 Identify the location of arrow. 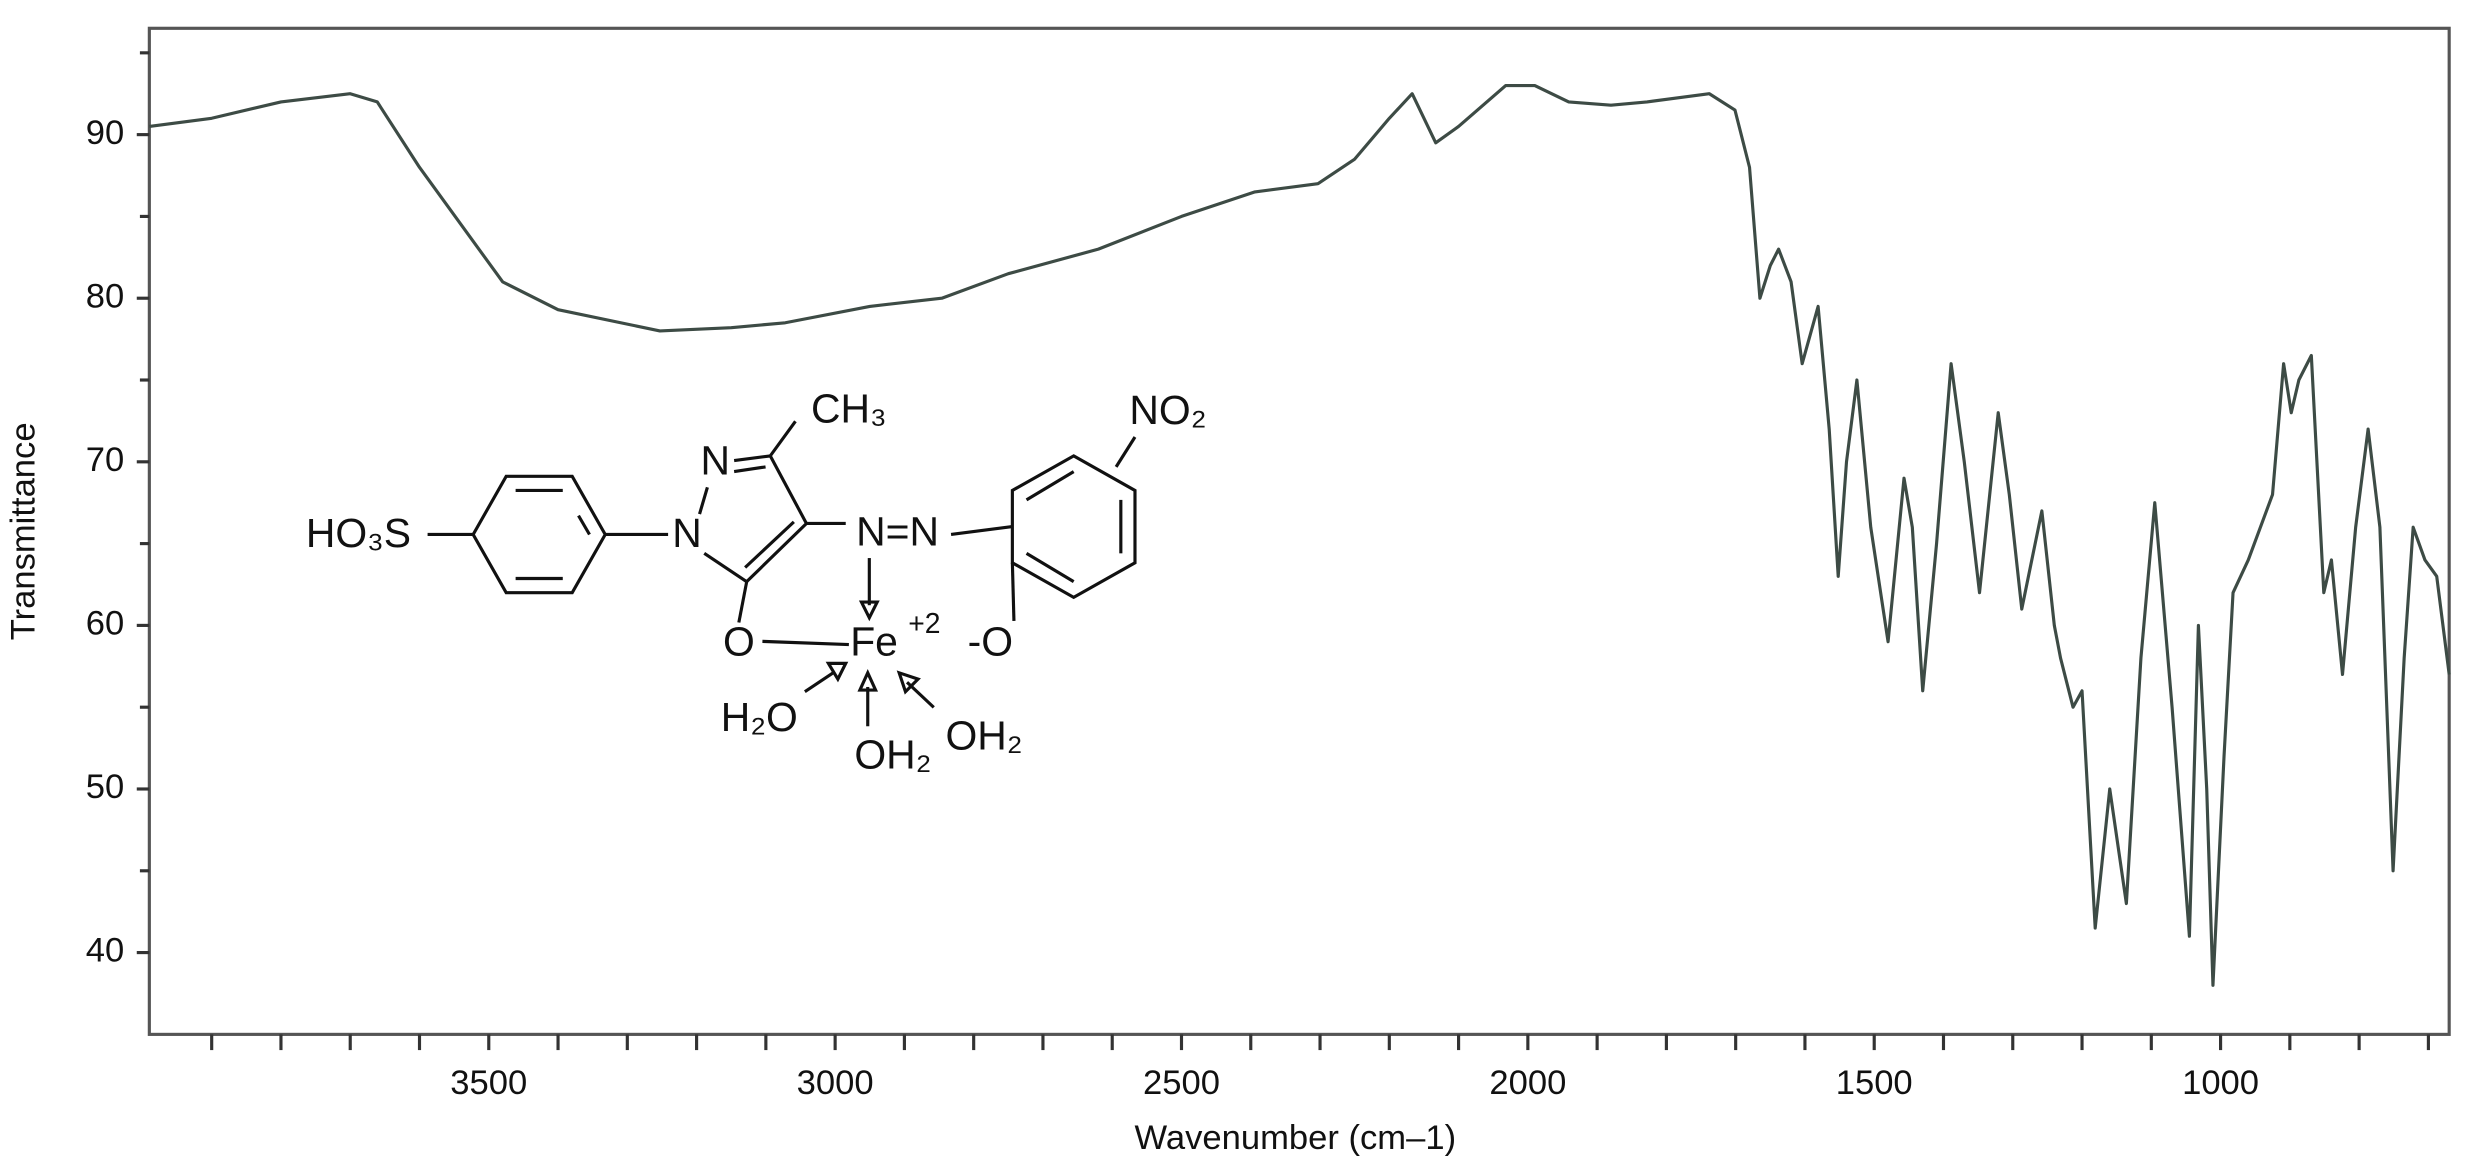
(819, 682).